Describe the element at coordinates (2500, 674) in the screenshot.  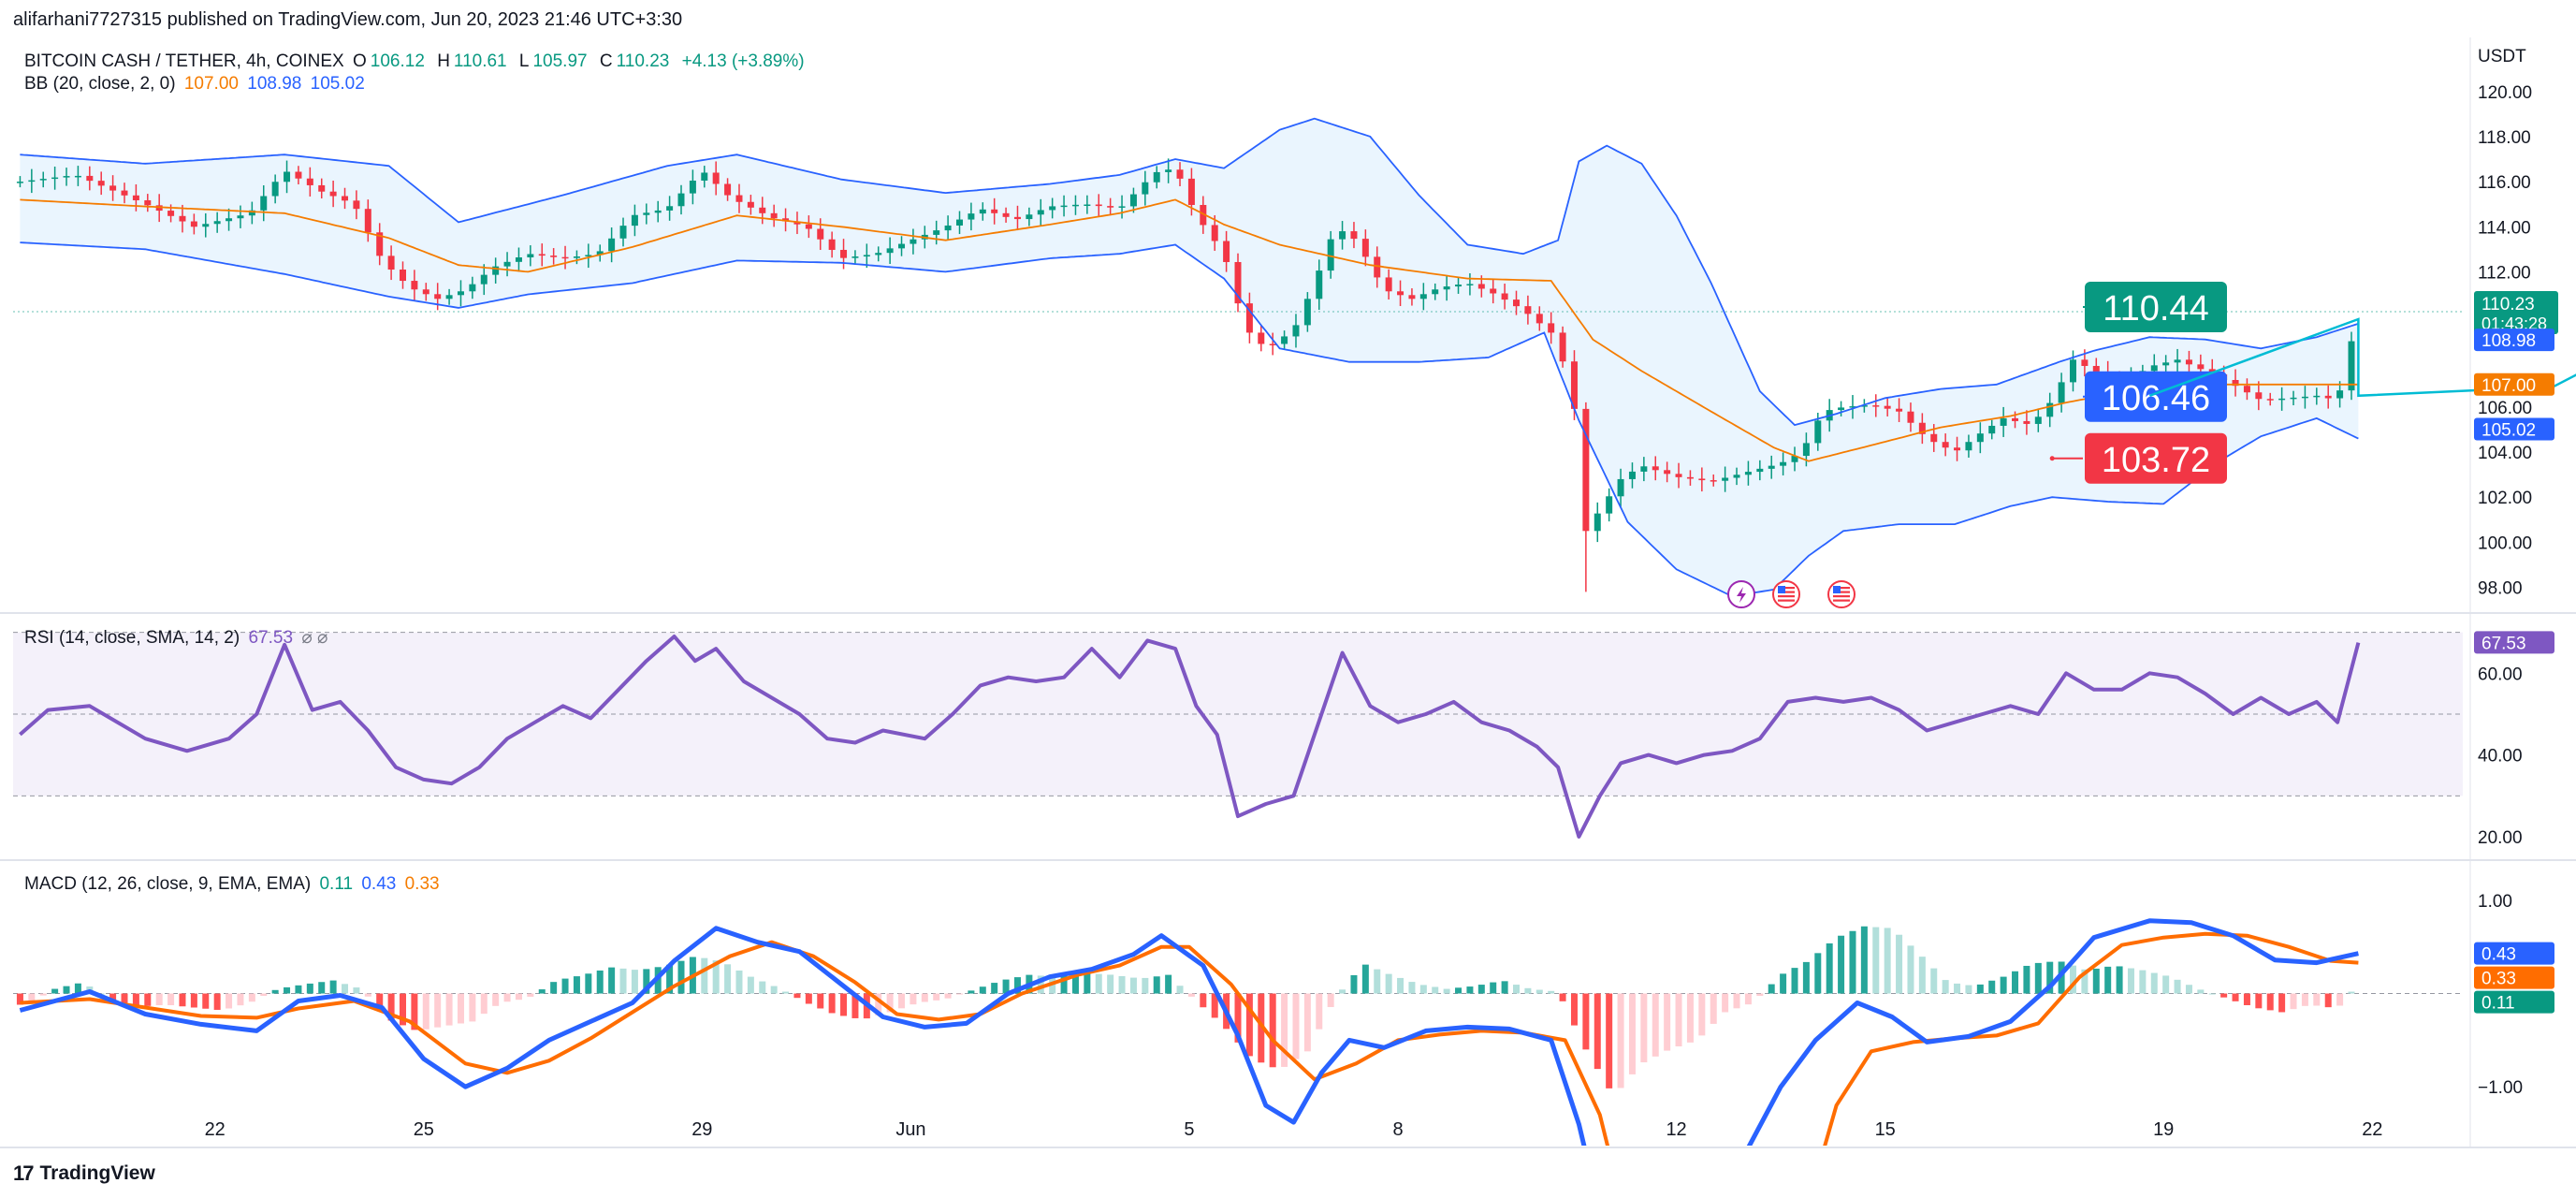
I see `rsi-tick-label: 60.00` at that location.